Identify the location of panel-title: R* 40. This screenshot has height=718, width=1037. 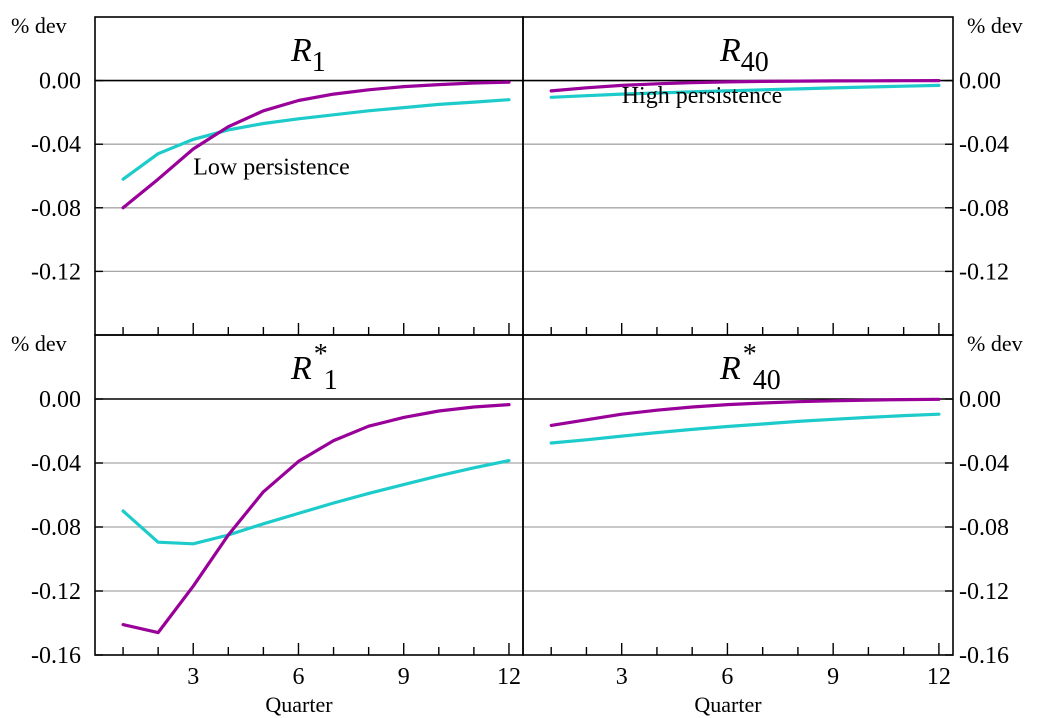
(750, 367).